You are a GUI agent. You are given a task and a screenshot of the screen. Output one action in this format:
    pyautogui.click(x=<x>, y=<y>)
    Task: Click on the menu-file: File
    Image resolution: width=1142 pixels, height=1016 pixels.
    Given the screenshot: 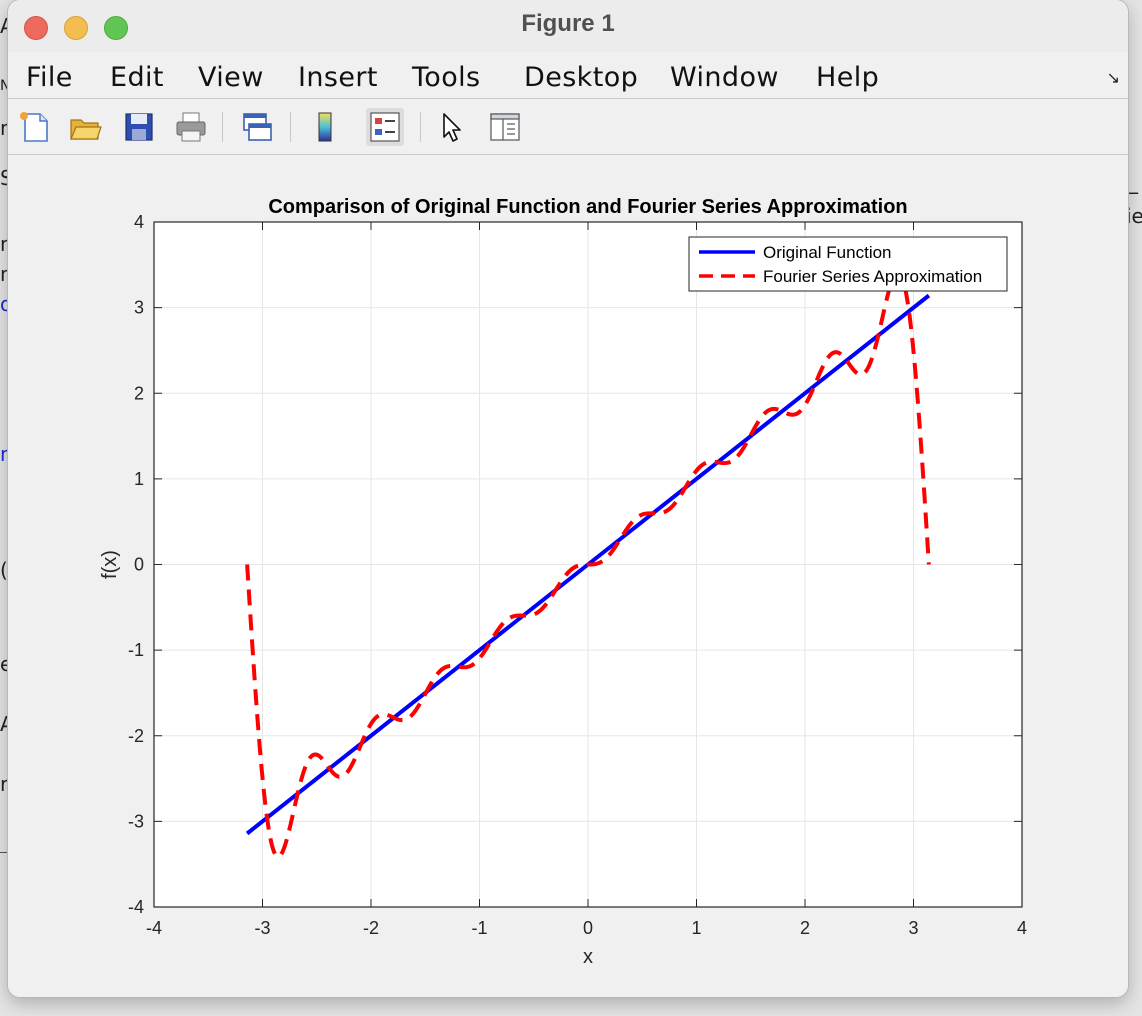 What is the action you would take?
    pyautogui.click(x=49, y=77)
    